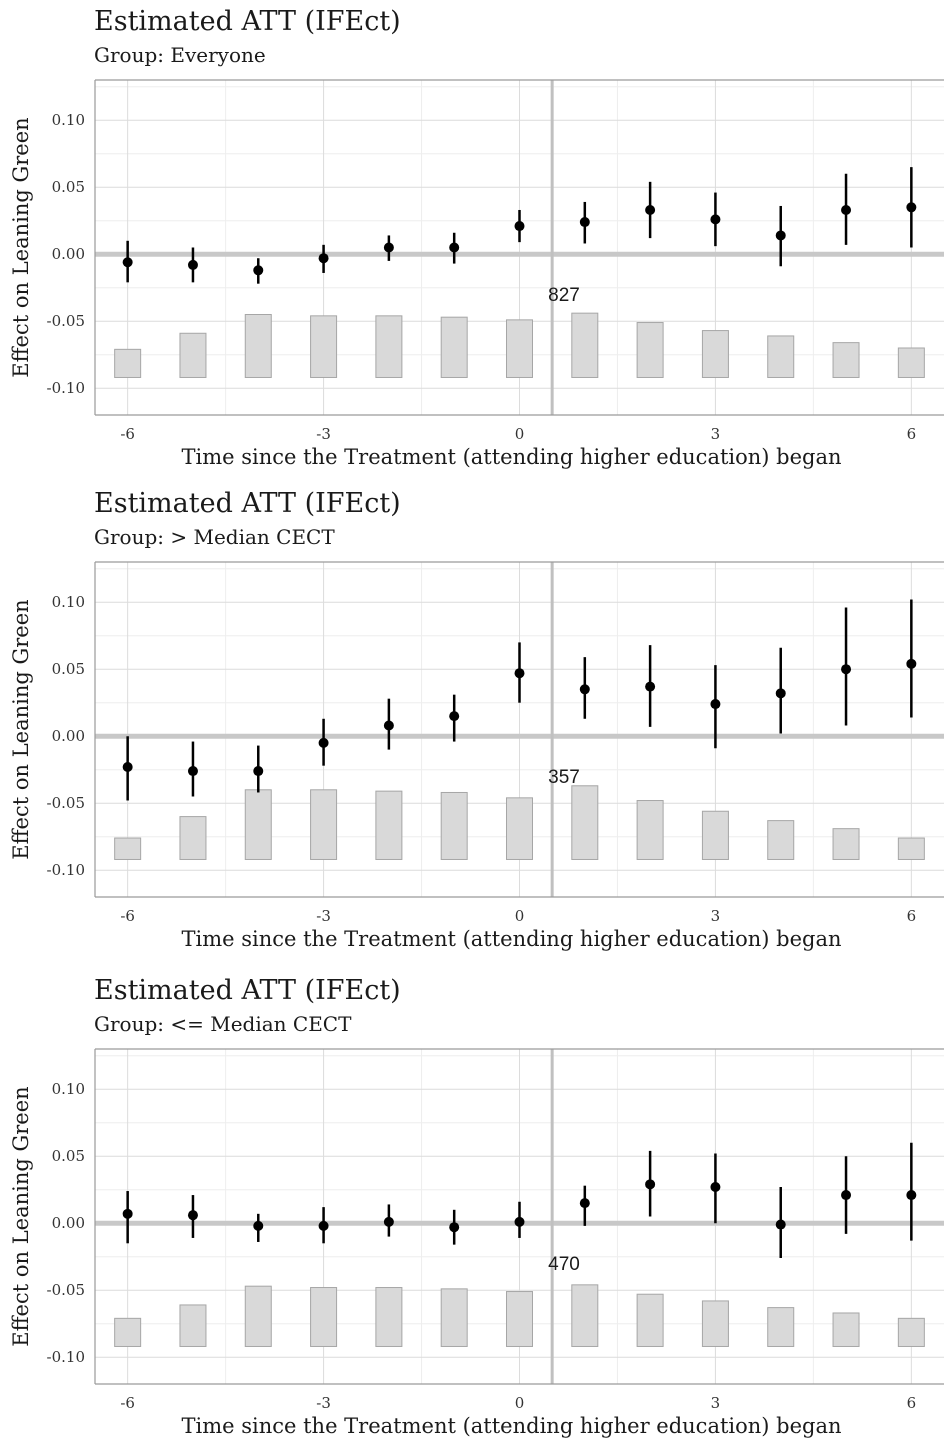 The height and width of the screenshot is (1441, 944). Describe the element at coordinates (564, 295) in the screenshot. I see `treated-count-label: 827` at that location.